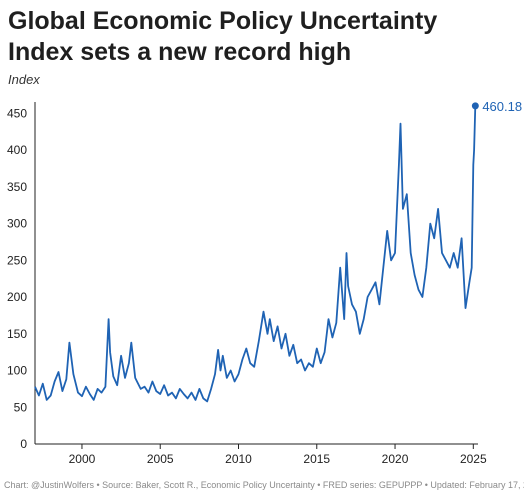 This screenshot has height=500, width=524. What do you see at coordinates (475, 106) in the screenshot?
I see `end-point-marker` at bounding box center [475, 106].